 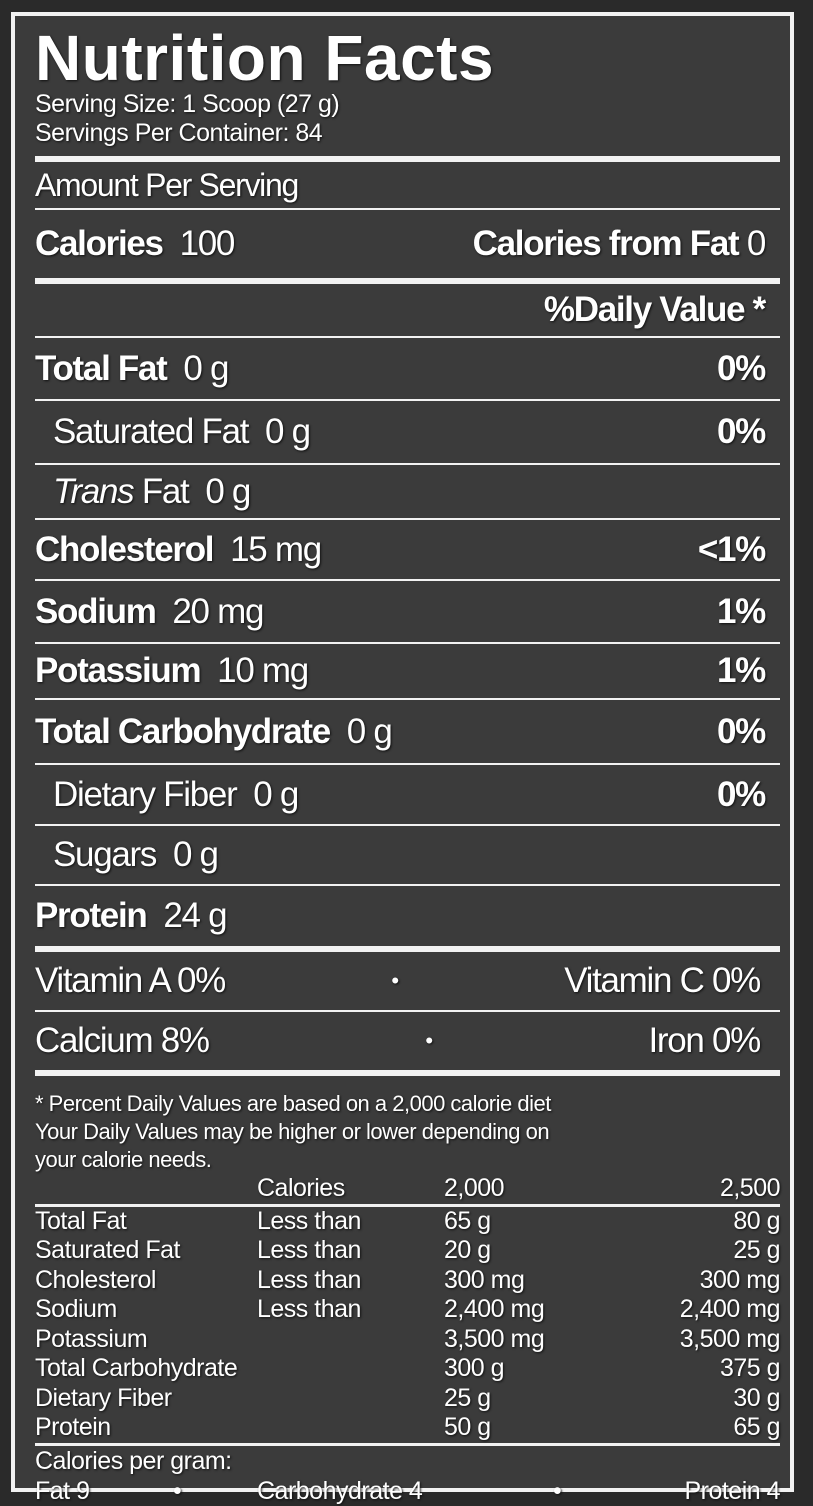 What do you see at coordinates (207, 243) in the screenshot?
I see `calories-value: 100` at bounding box center [207, 243].